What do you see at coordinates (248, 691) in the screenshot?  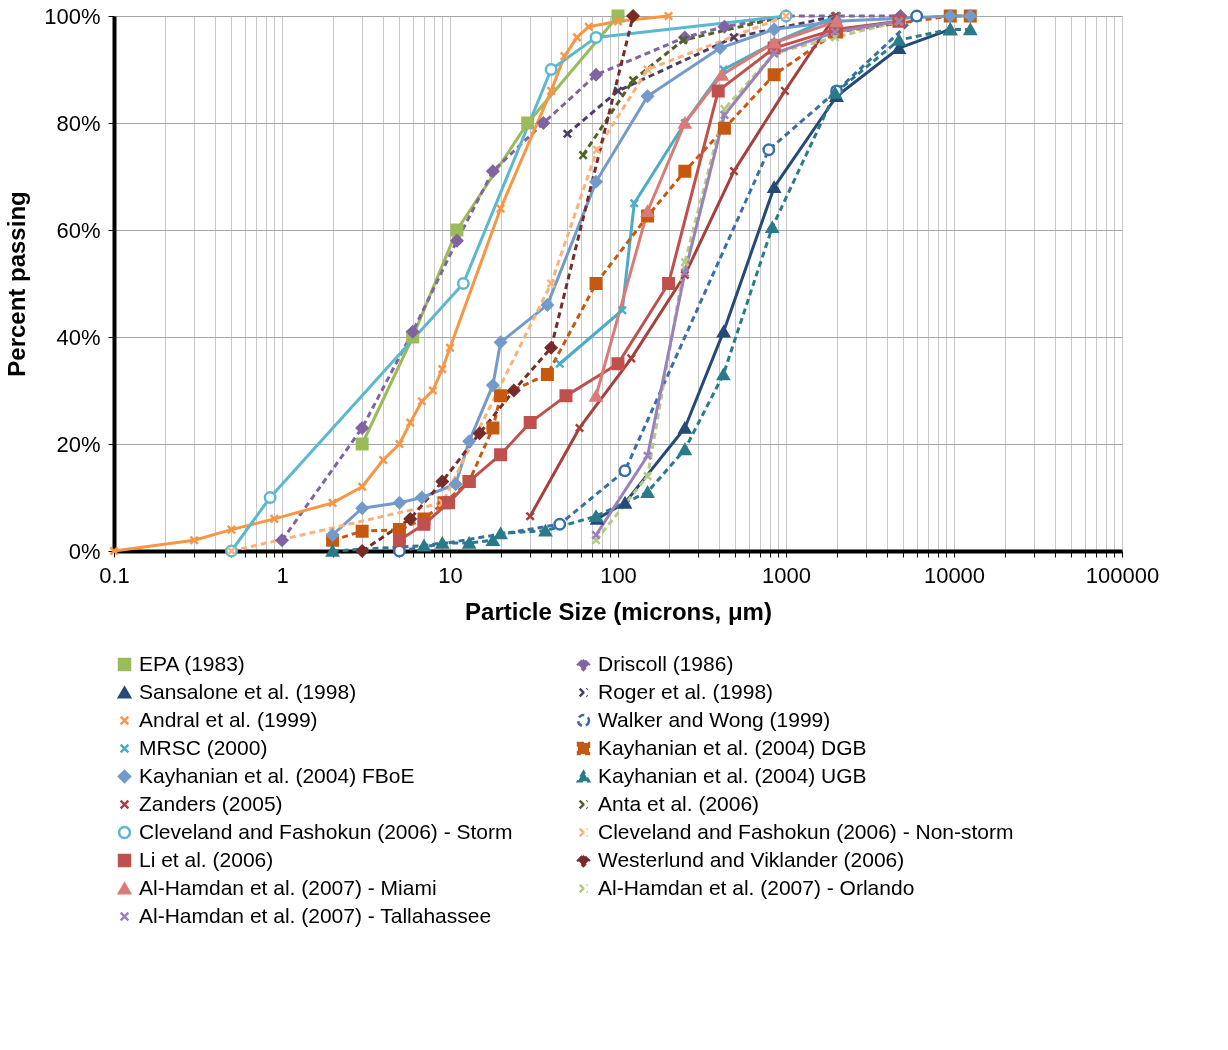 I see `legend-label: Sansalone et al. (1998)` at bounding box center [248, 691].